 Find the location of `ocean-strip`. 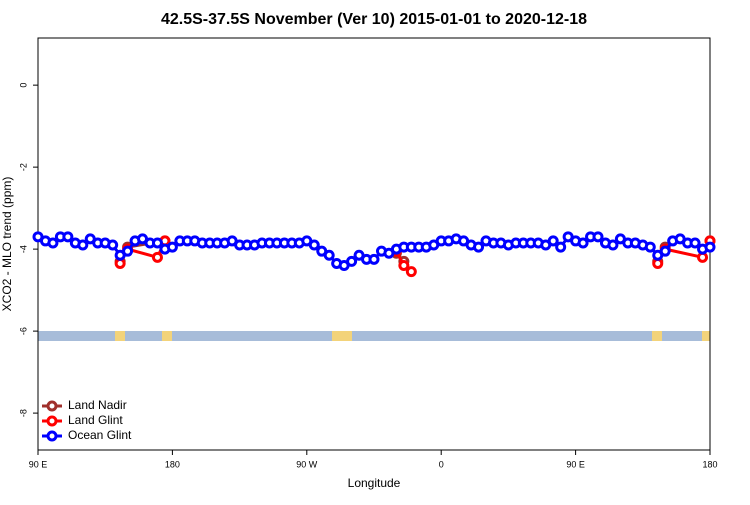

ocean-strip is located at coordinates (374, 336).